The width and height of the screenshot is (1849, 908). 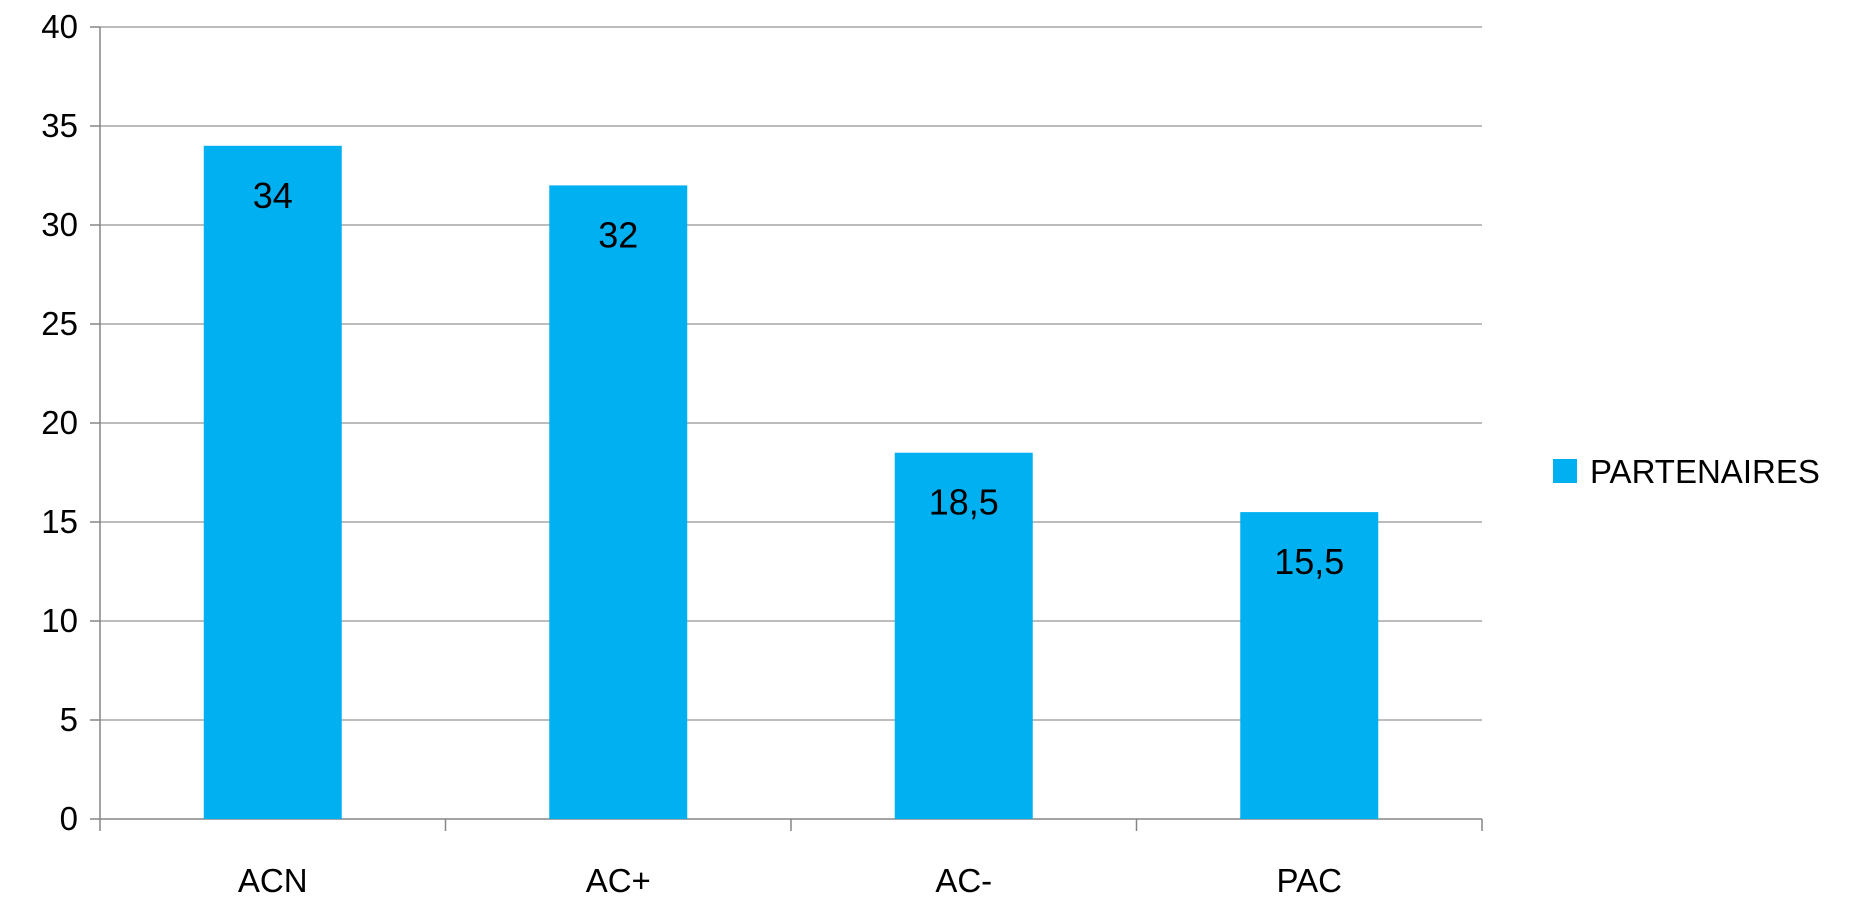 I want to click on y-axis-tick-labels: 0 5 10 15 20 25 30 35 40, so click(x=59, y=422).